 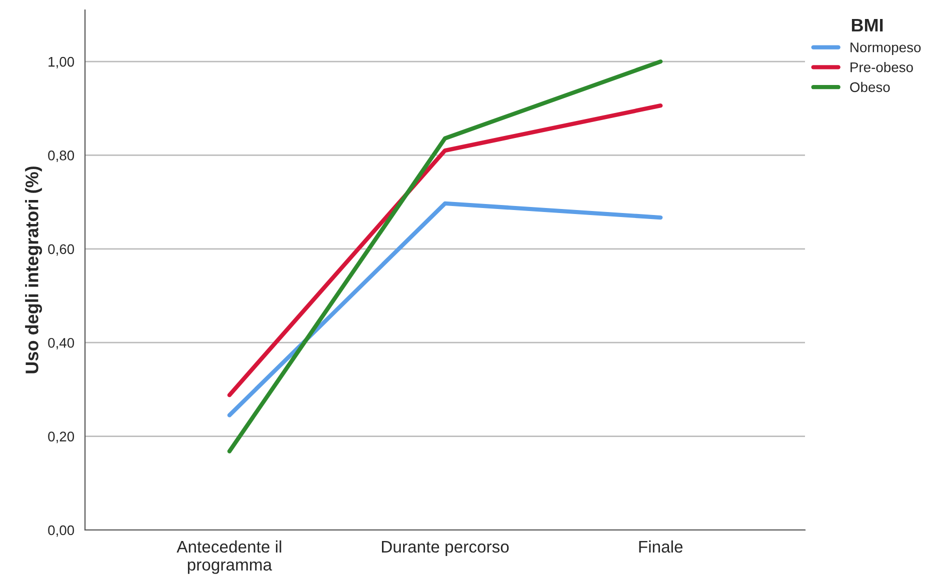 What do you see at coordinates (61, 156) in the screenshot?
I see `y-tick-label: 0,80` at bounding box center [61, 156].